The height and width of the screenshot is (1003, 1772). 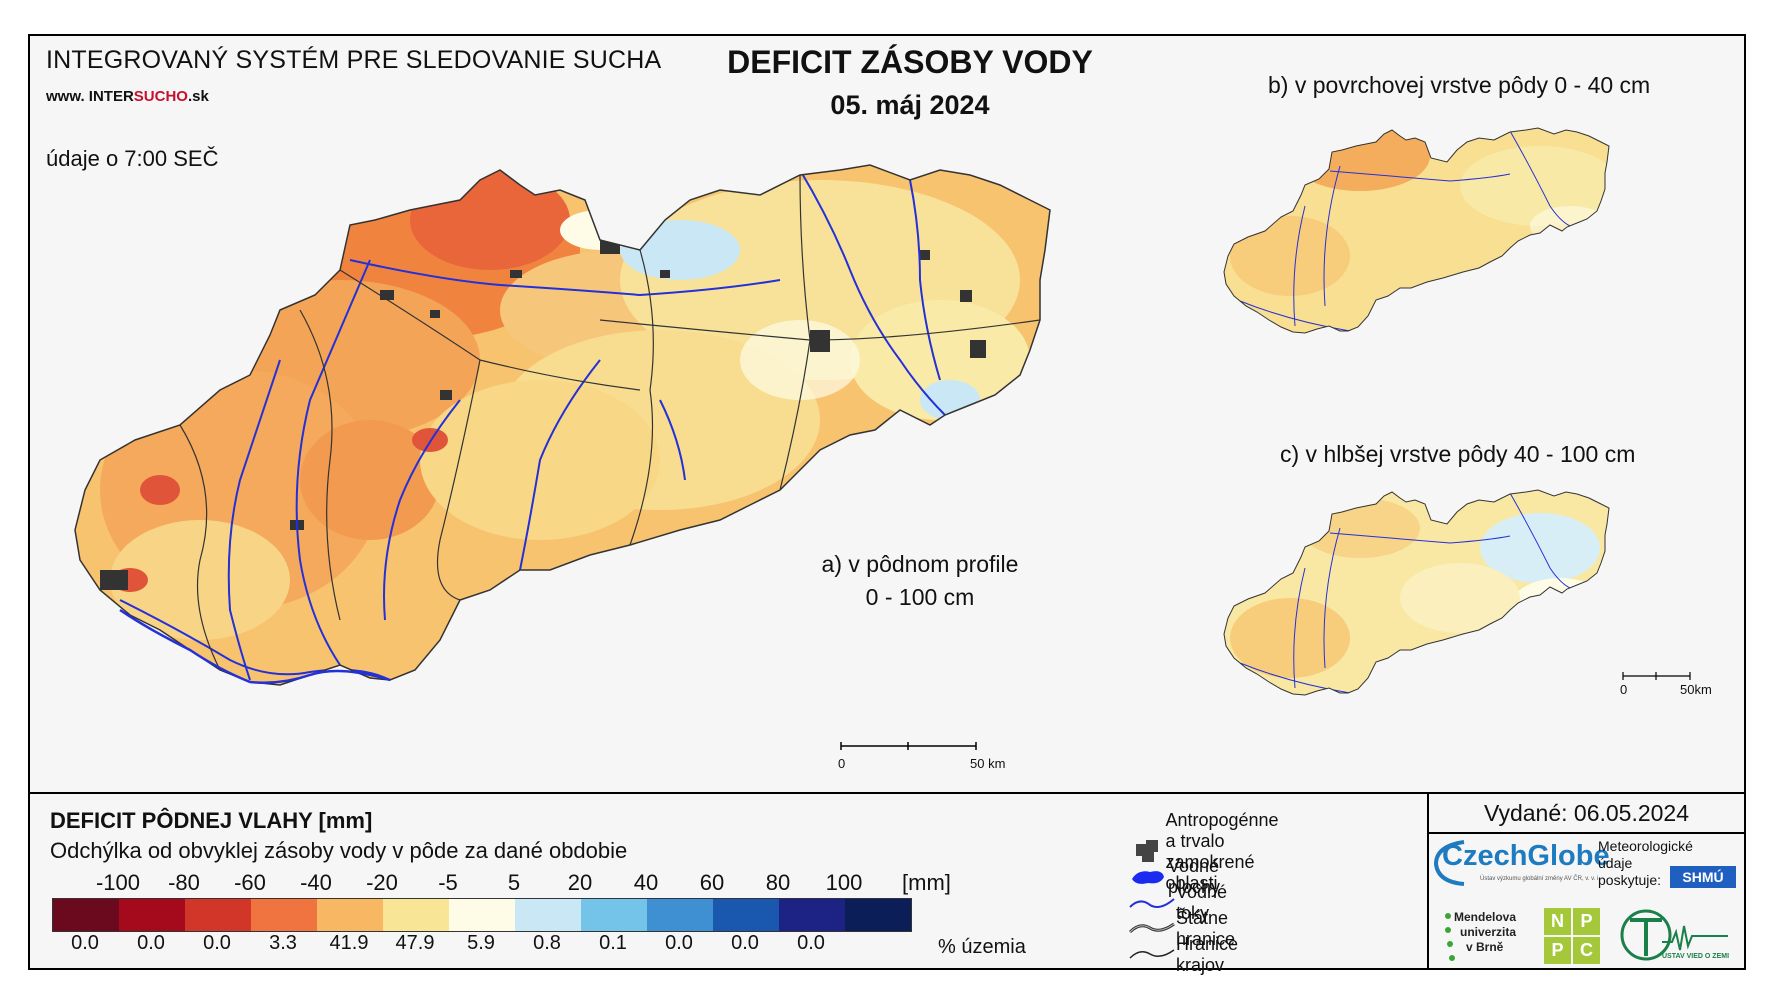 I want to click on system-name: INTEGROVANÝ SYSTÉM PRE SLEDOVANIE SUCHA, so click(x=354, y=60).